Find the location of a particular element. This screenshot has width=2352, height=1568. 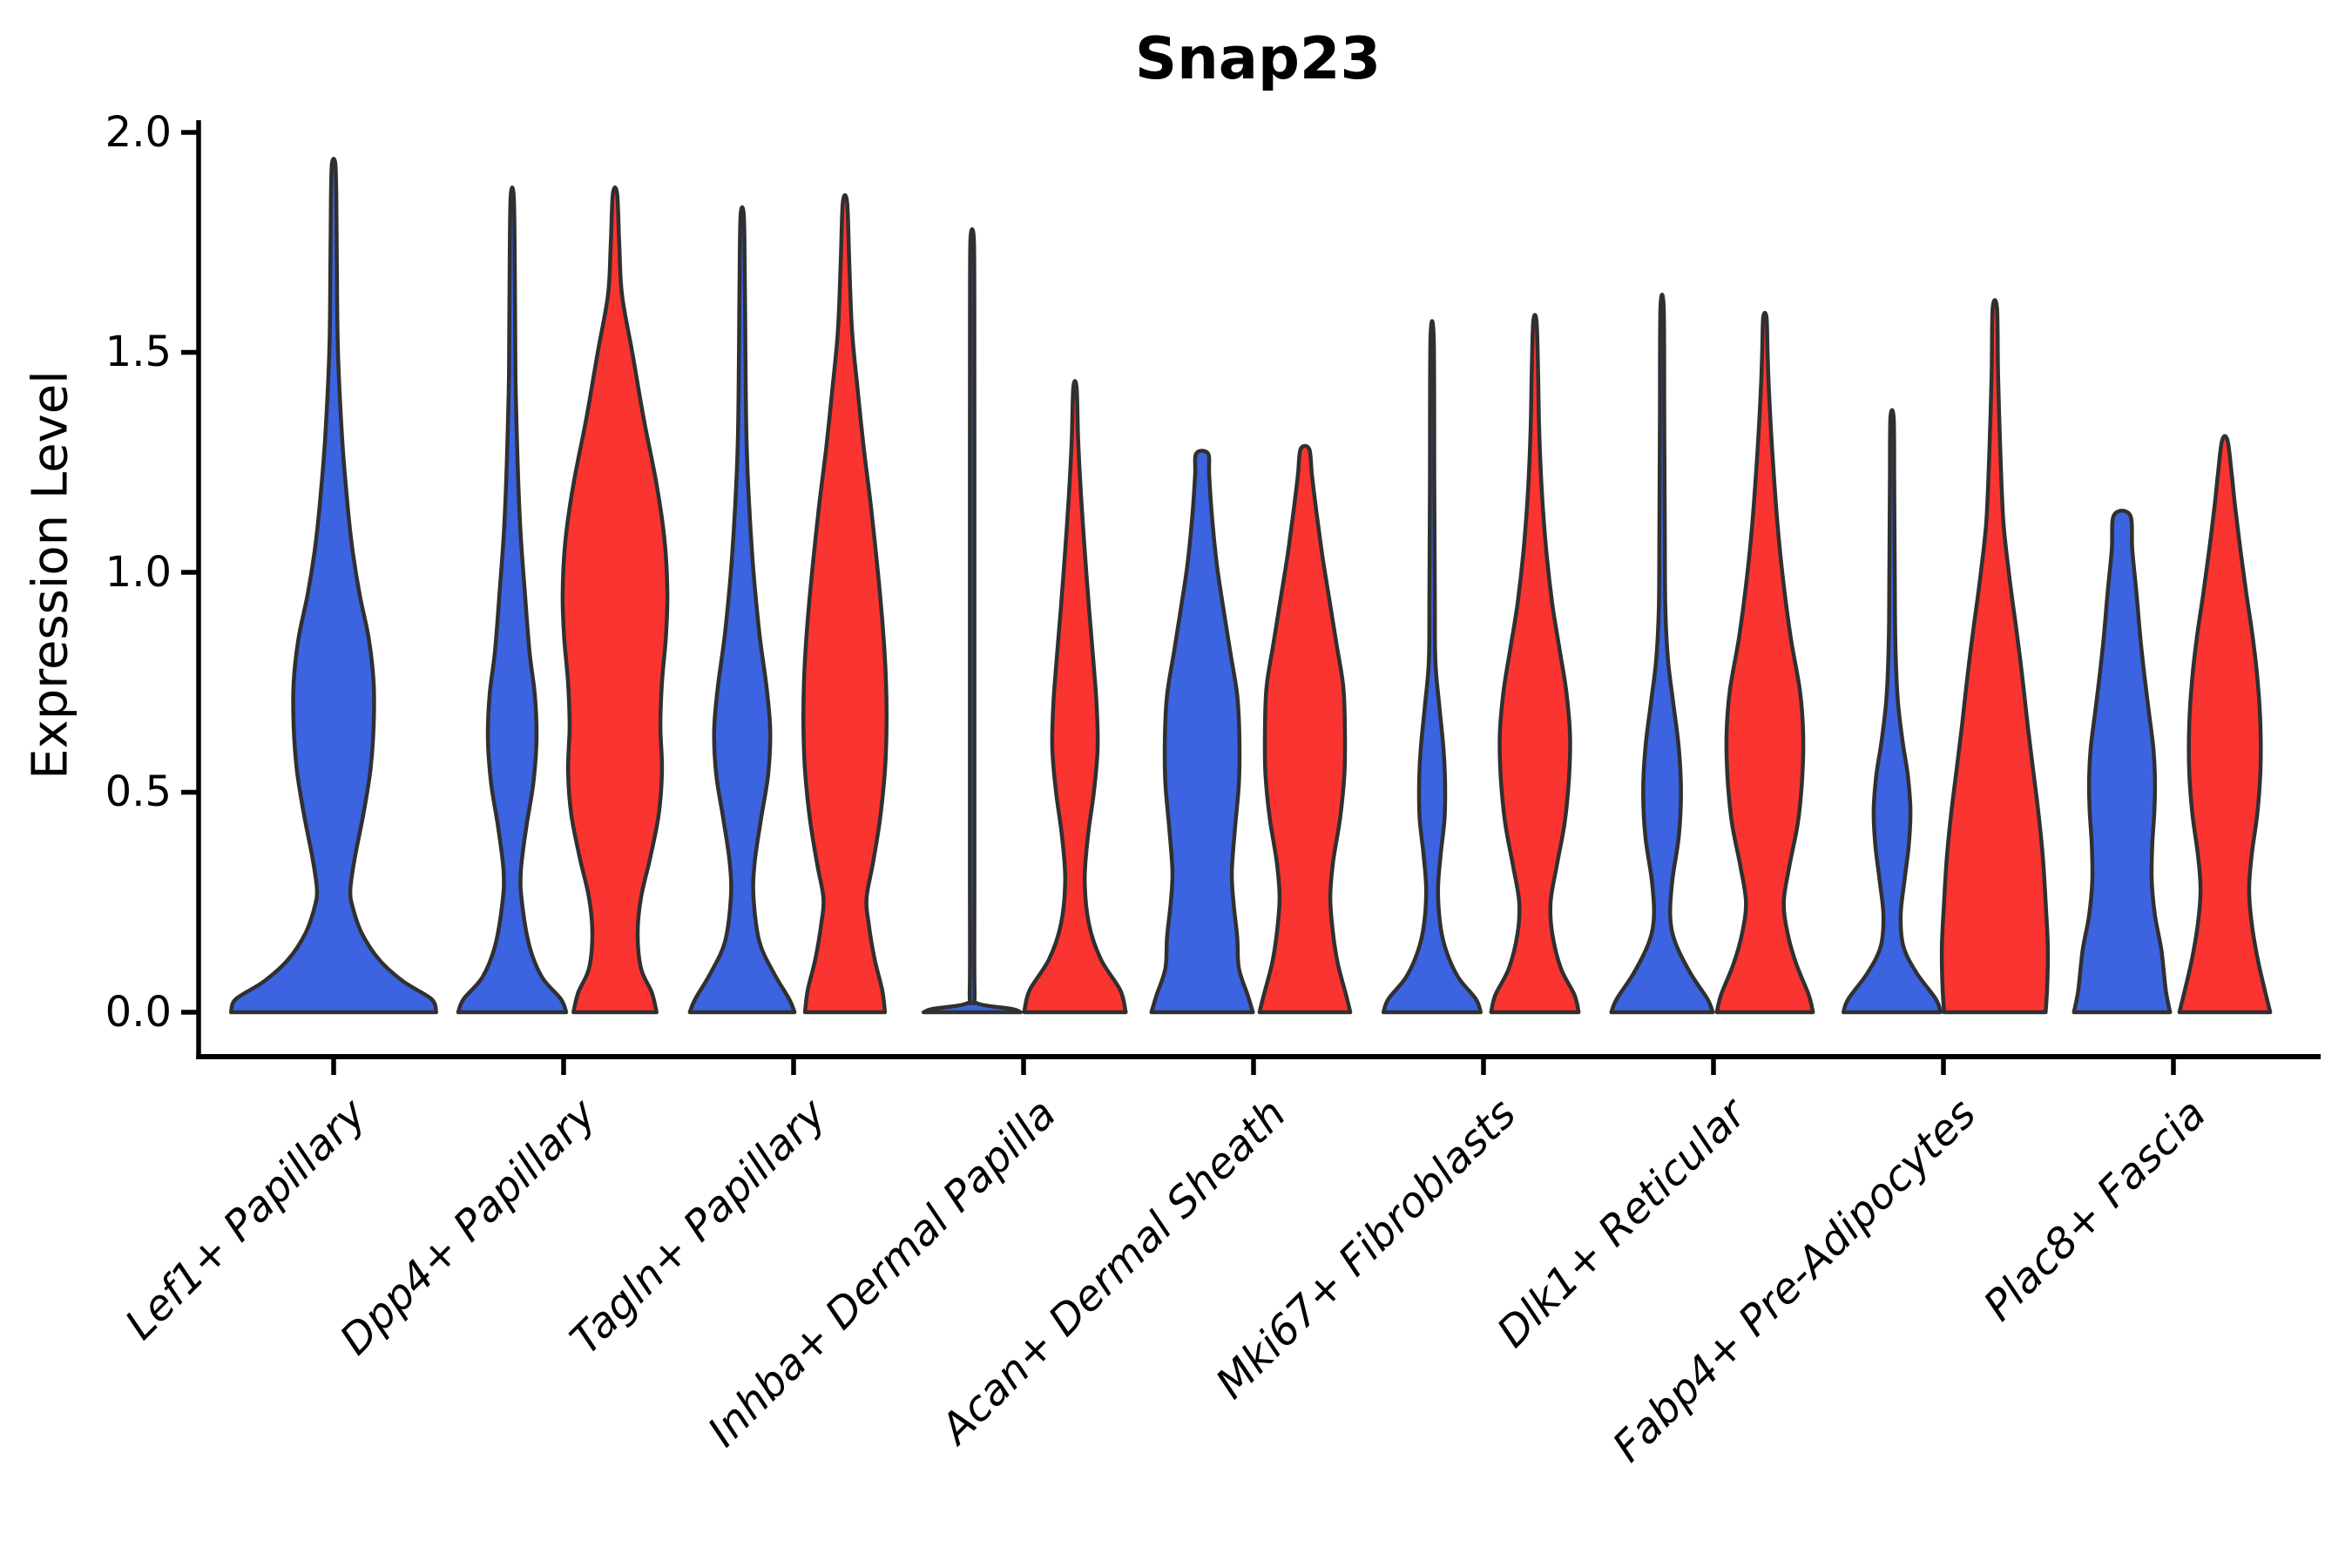

y-tick-label-2_0: 2.0 is located at coordinates (138, 132).